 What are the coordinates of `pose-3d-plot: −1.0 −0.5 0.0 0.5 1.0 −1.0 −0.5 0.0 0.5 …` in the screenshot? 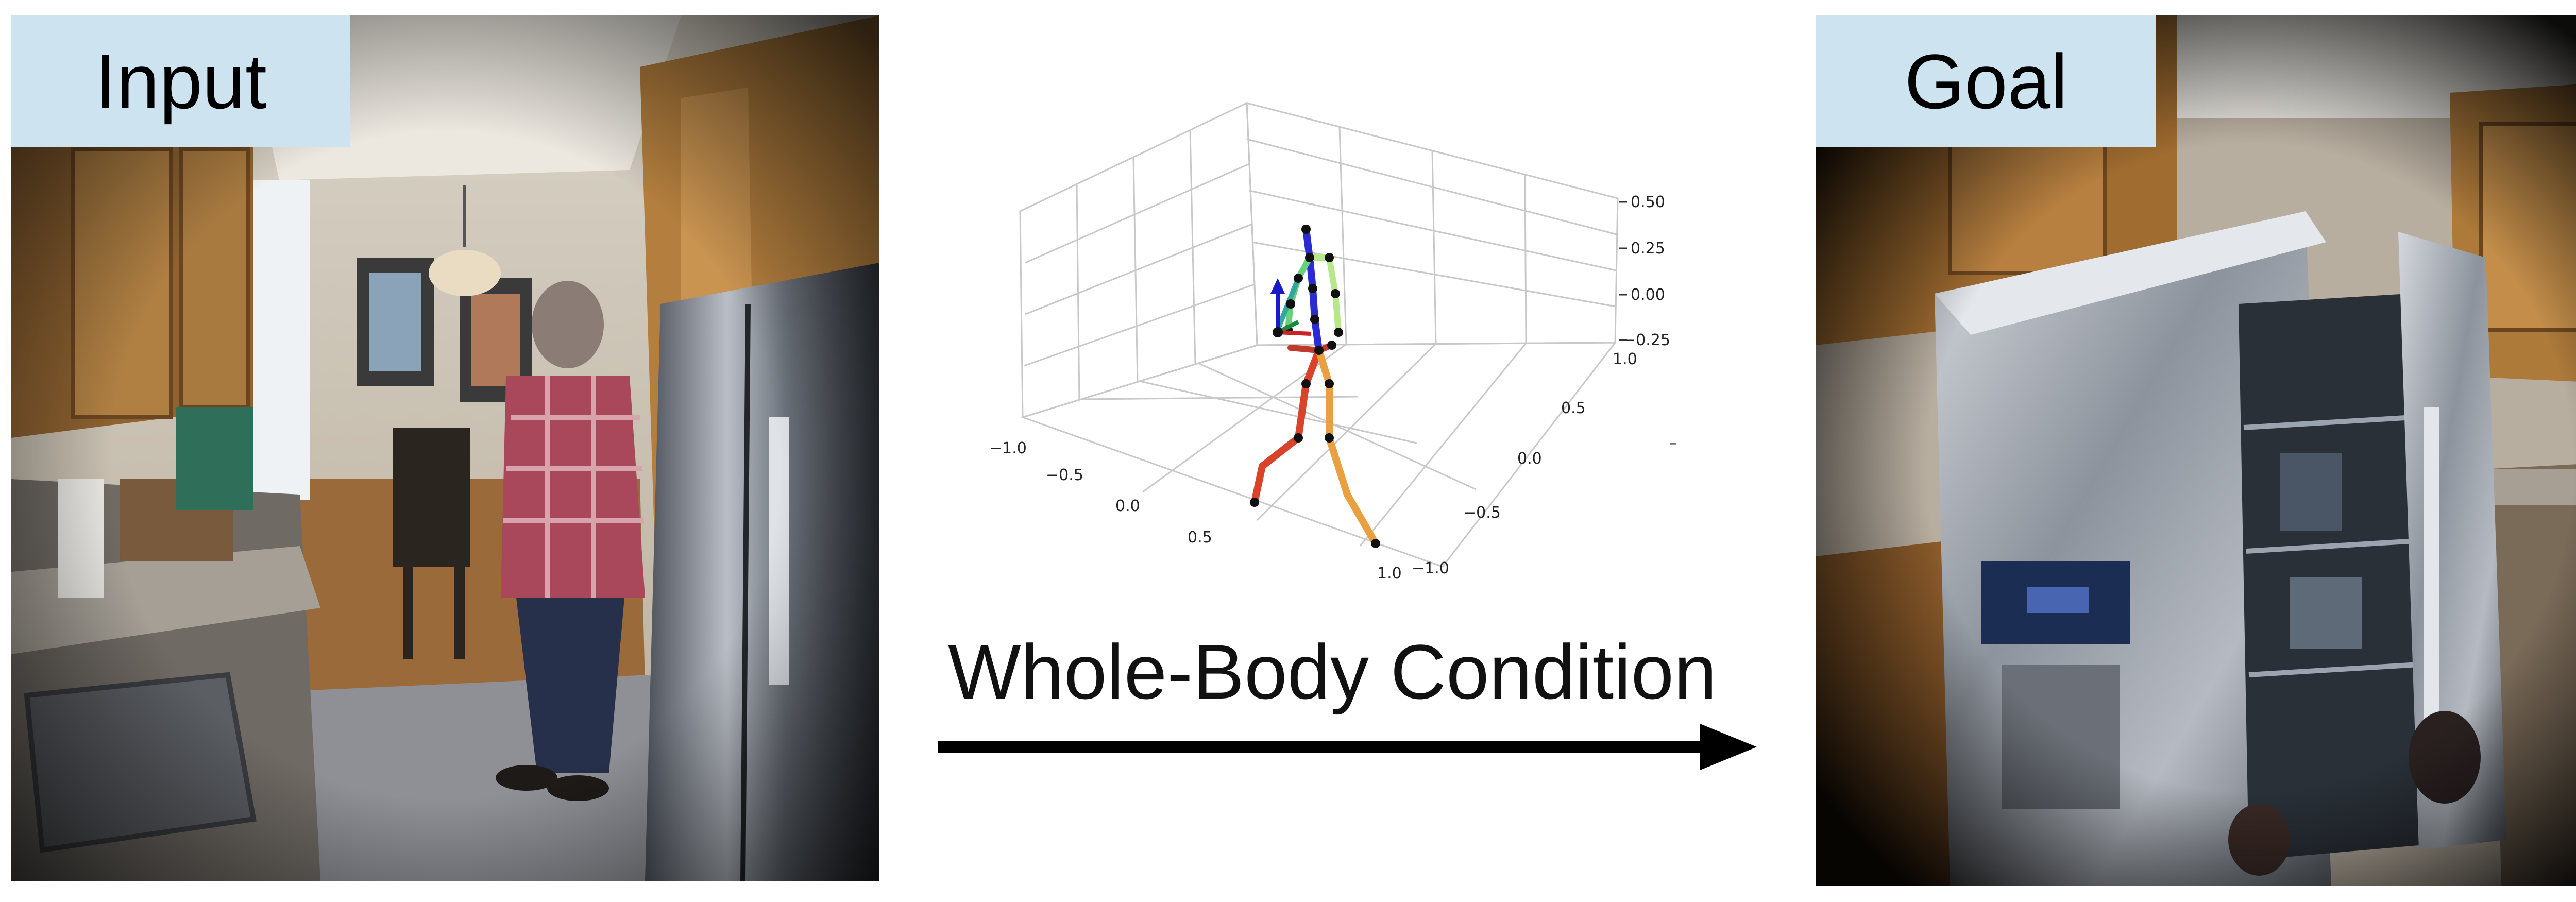 It's located at (1333, 342).